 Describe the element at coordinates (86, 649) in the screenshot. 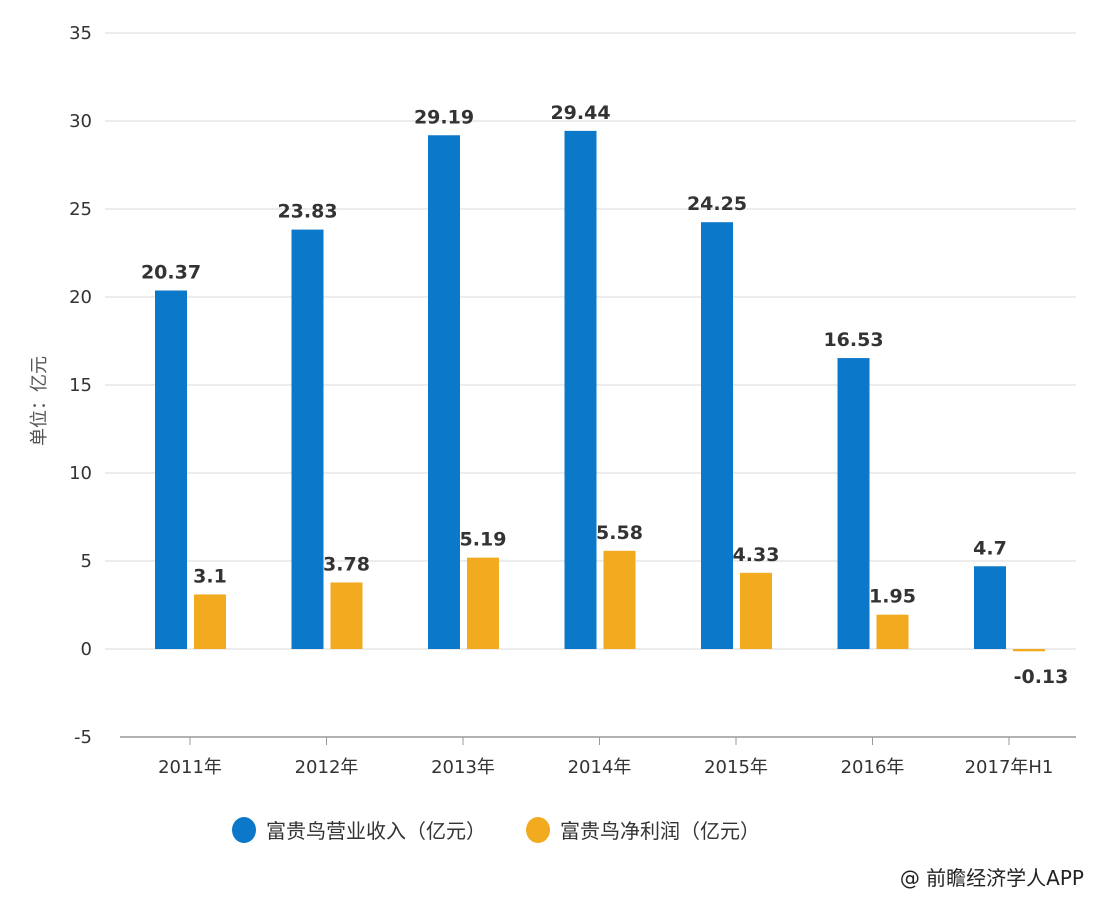

I see `y-tick-label: 0` at that location.